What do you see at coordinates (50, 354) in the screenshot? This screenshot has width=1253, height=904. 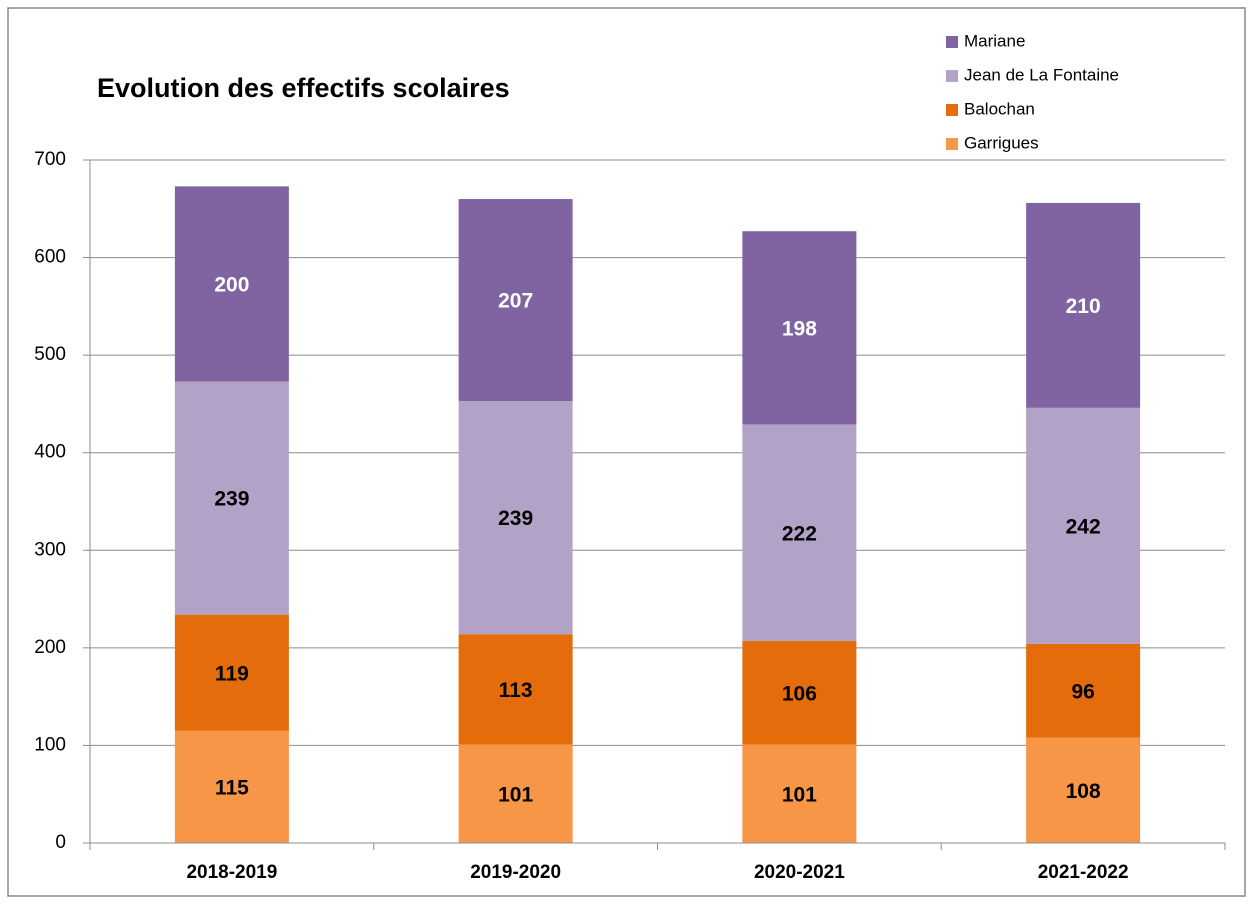 I see `y-tick-label: 500` at bounding box center [50, 354].